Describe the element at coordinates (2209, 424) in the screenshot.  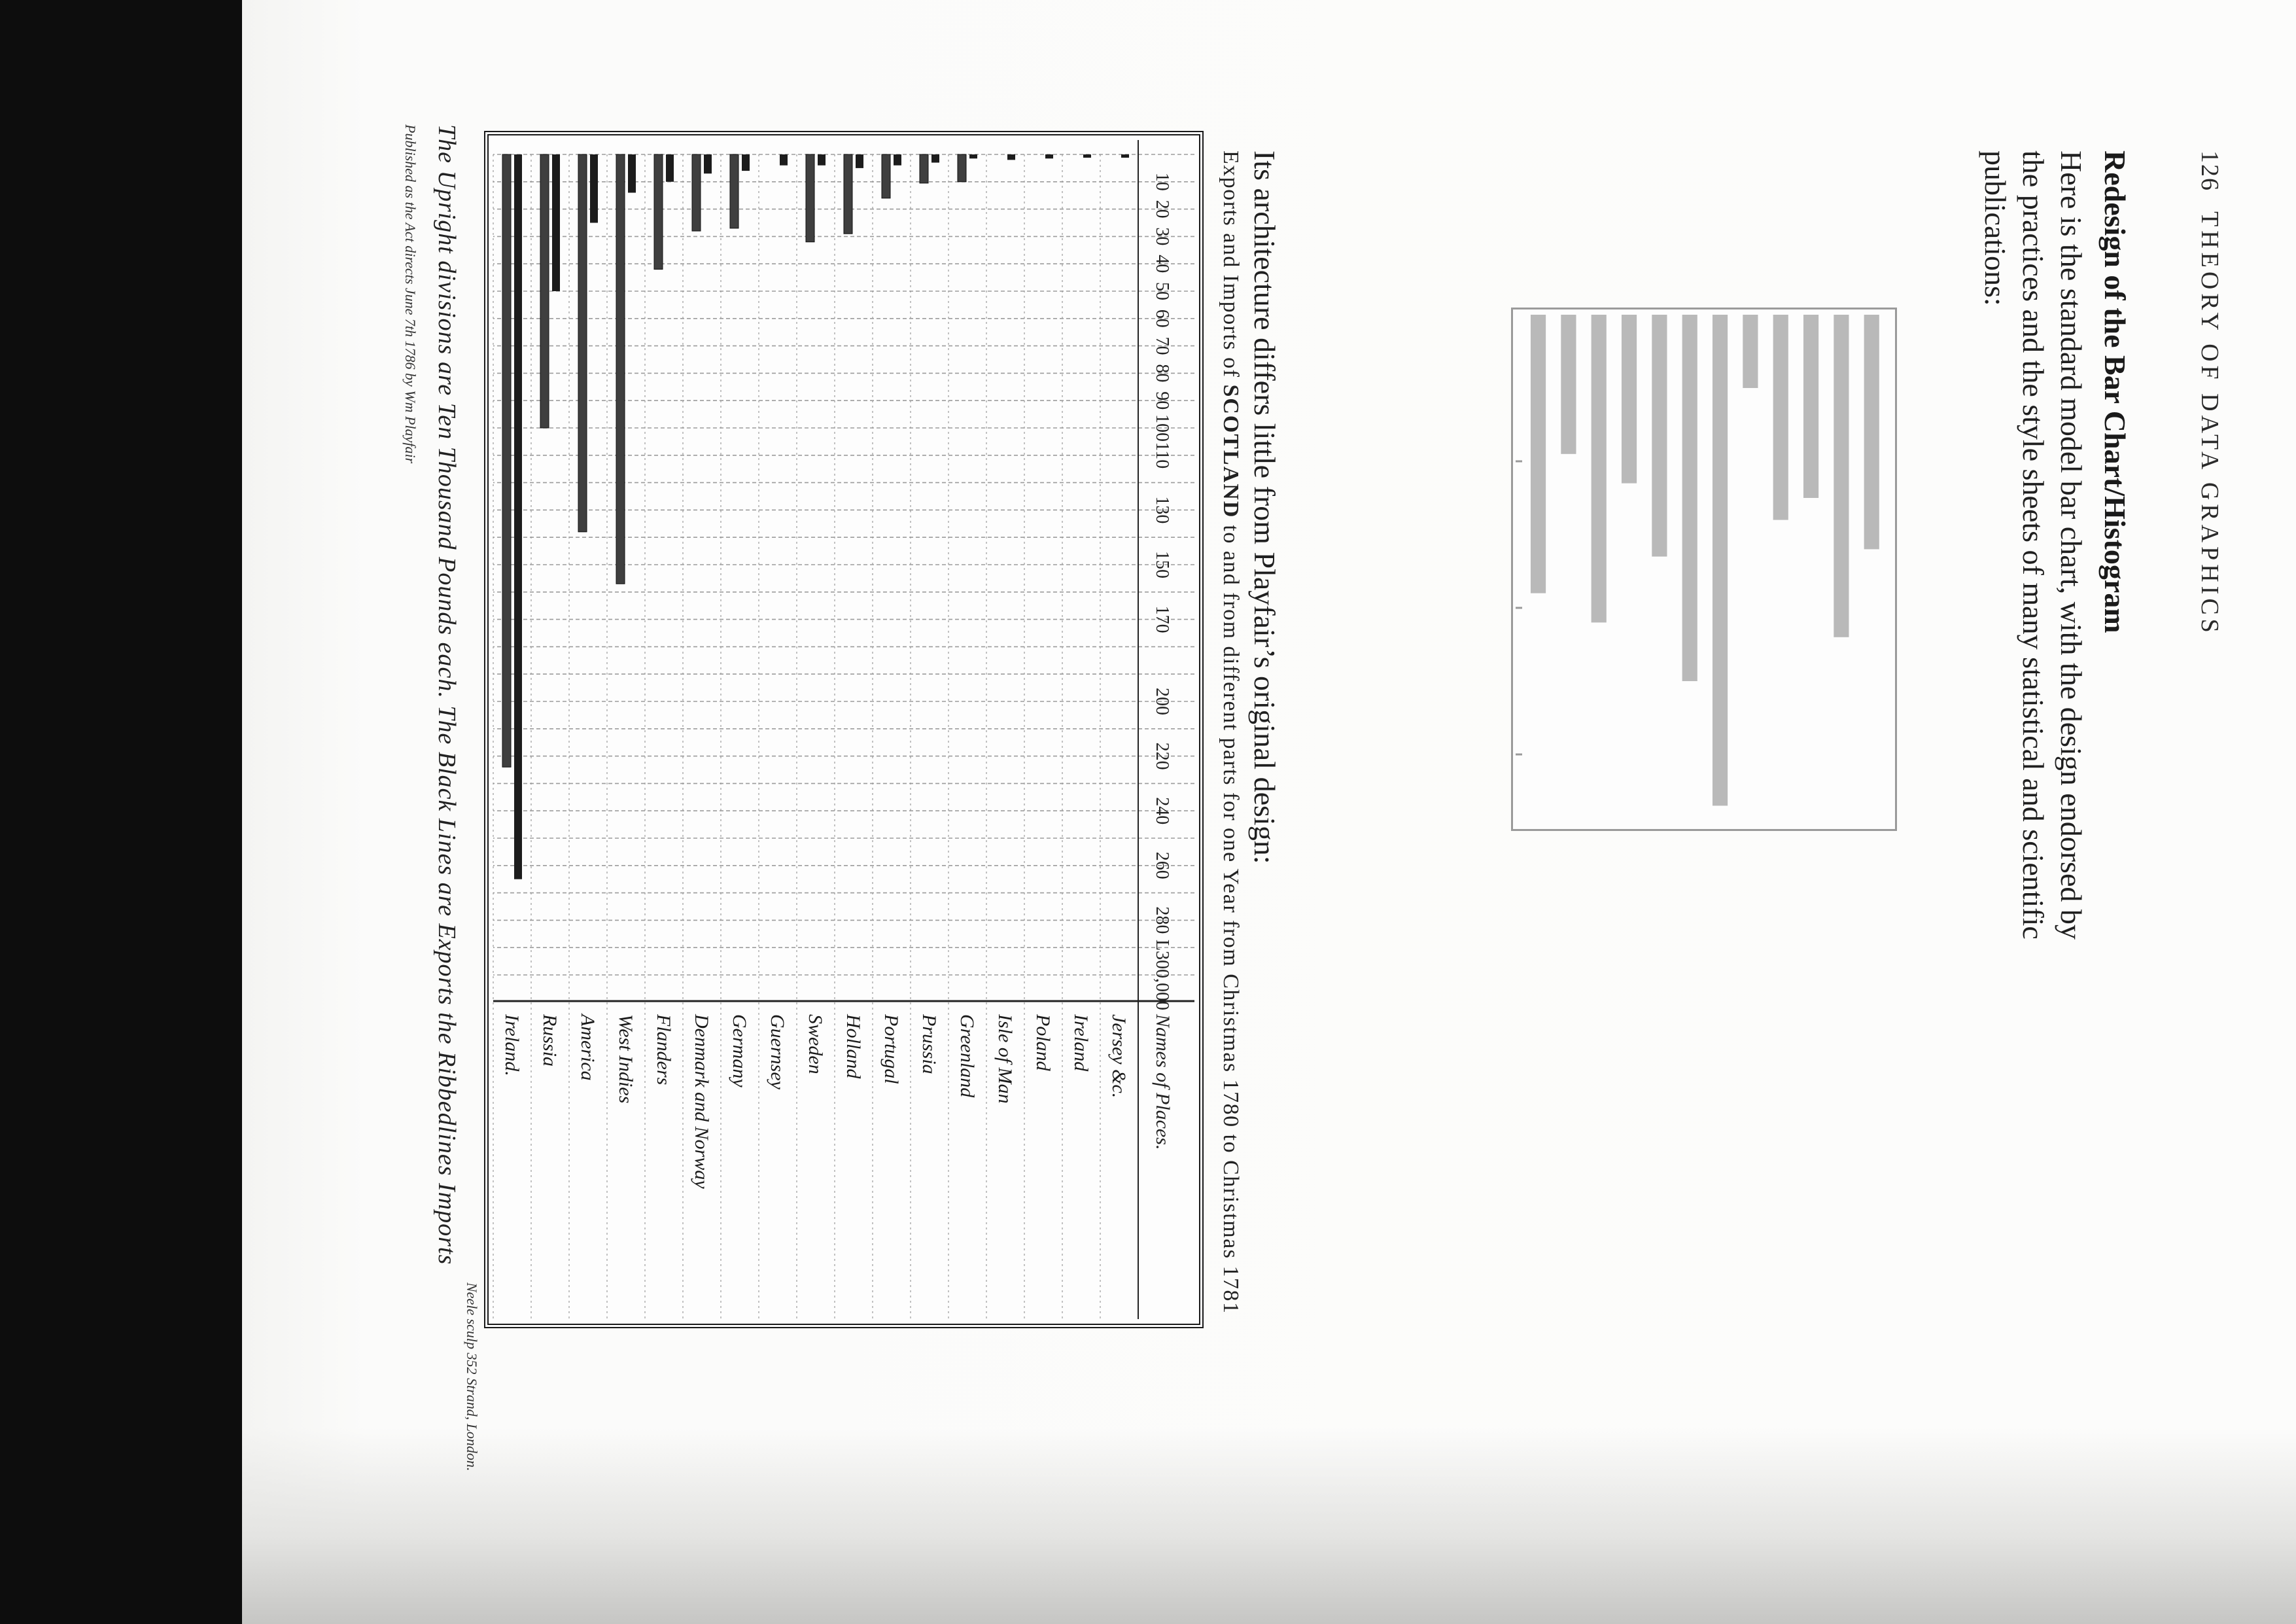
I see `running-head-title: THEORY OF DATA GRAPHICS` at that location.